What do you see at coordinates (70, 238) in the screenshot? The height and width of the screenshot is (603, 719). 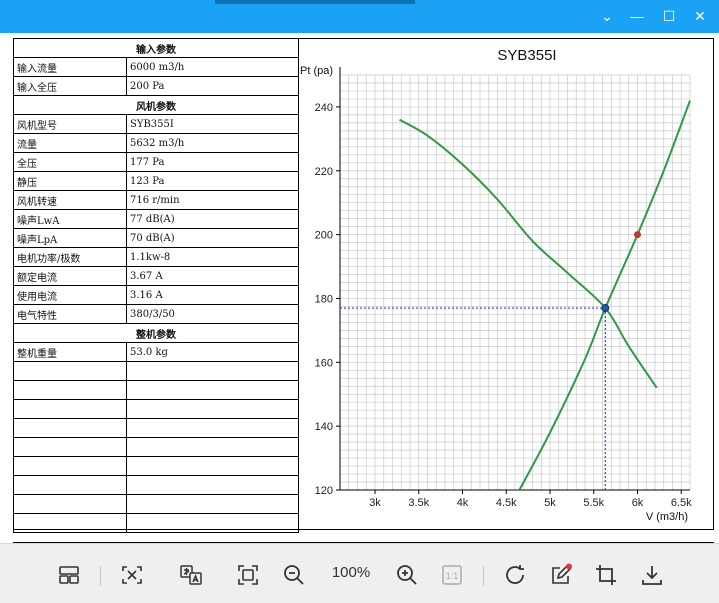 I see `parameter-label: 噪声LpA` at bounding box center [70, 238].